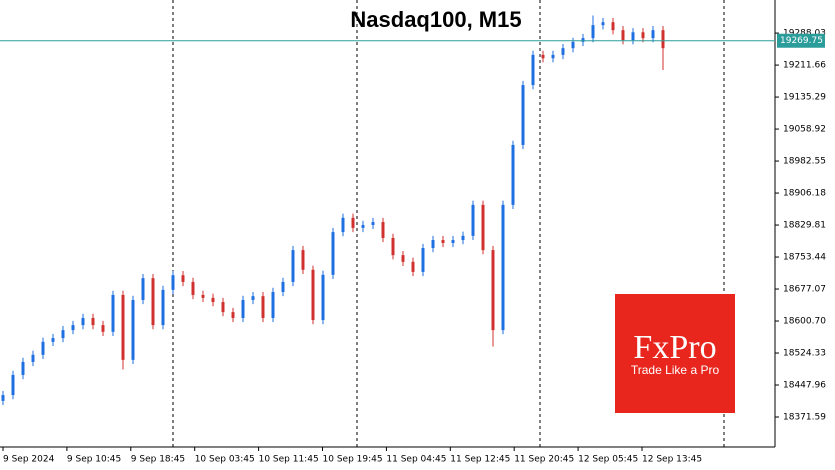  Describe the element at coordinates (804, 130) in the screenshot. I see `y-tick-label: 19058.92` at that location.